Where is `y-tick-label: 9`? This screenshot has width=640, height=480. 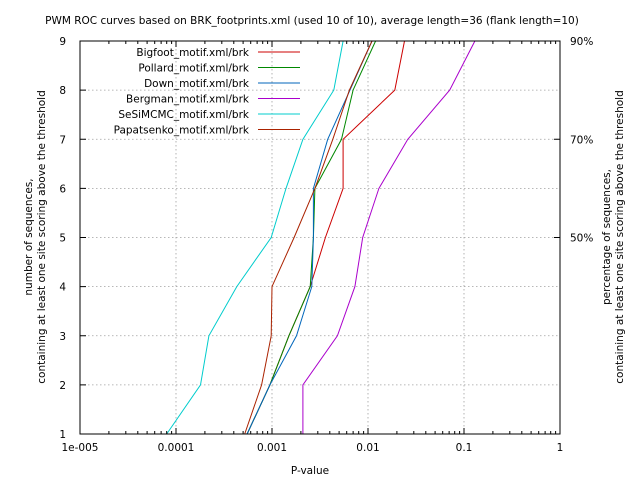 y-tick-label: 9 is located at coordinates (62, 42).